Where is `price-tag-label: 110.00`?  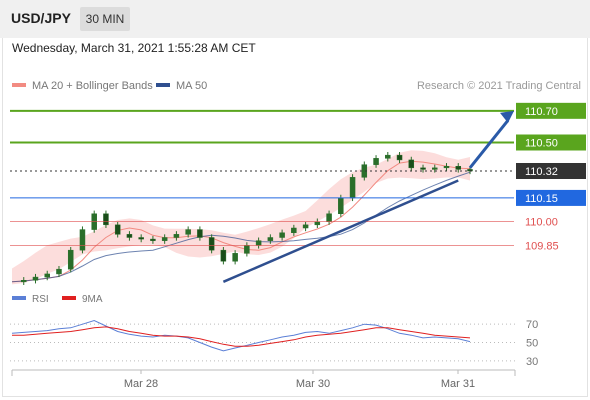 price-tag-label: 110.00 is located at coordinates (541, 223).